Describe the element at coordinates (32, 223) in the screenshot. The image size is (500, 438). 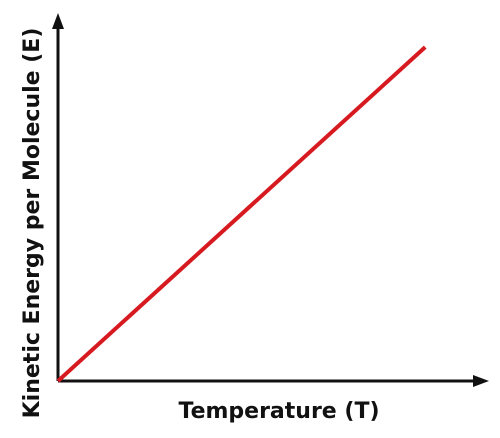
I see `y-axis-label: Kinetic Energy per Molecule (E)` at that location.